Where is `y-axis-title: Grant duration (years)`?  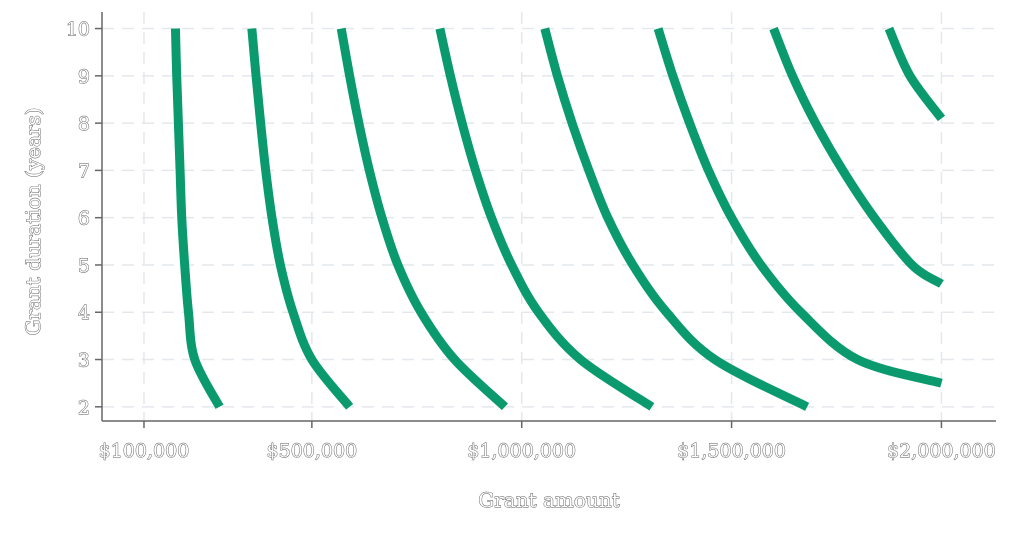 y-axis-title: Grant duration (years) is located at coordinates (33, 221).